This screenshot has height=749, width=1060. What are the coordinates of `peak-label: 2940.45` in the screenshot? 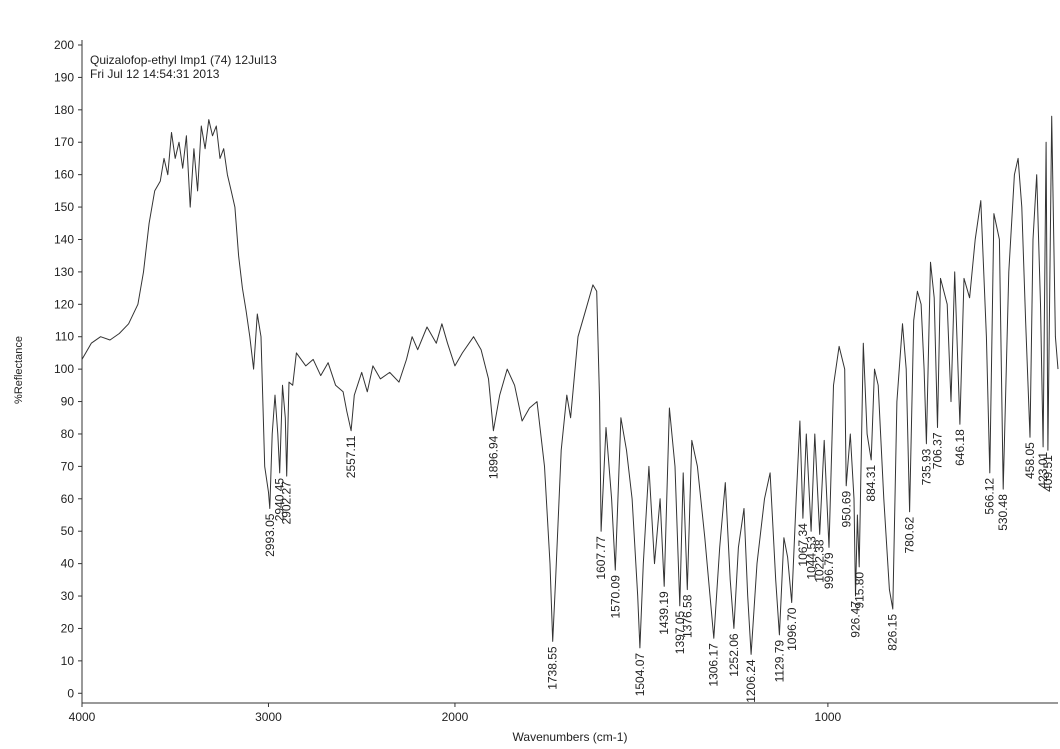 It's located at (280, 500).